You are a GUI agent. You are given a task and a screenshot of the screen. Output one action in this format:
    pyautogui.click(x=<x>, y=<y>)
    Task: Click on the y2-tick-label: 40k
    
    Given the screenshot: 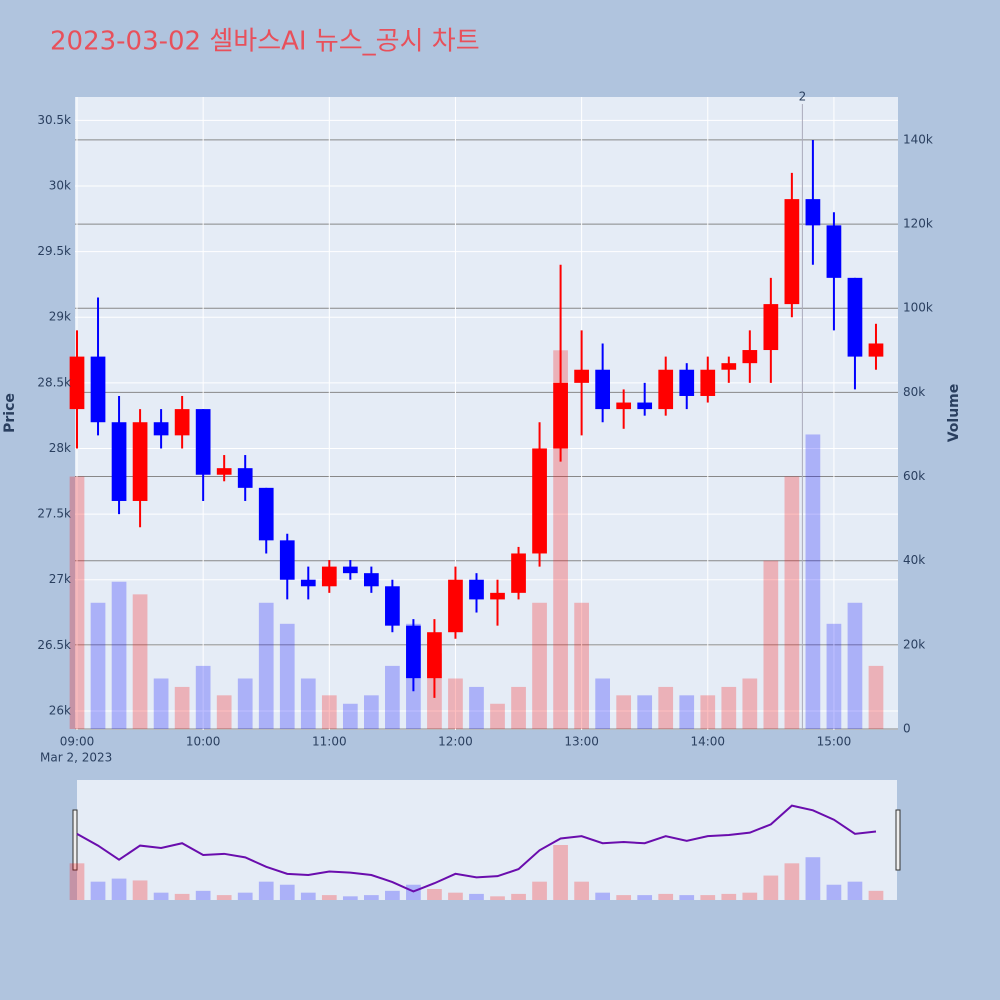 What is the action you would take?
    pyautogui.click(x=914, y=560)
    